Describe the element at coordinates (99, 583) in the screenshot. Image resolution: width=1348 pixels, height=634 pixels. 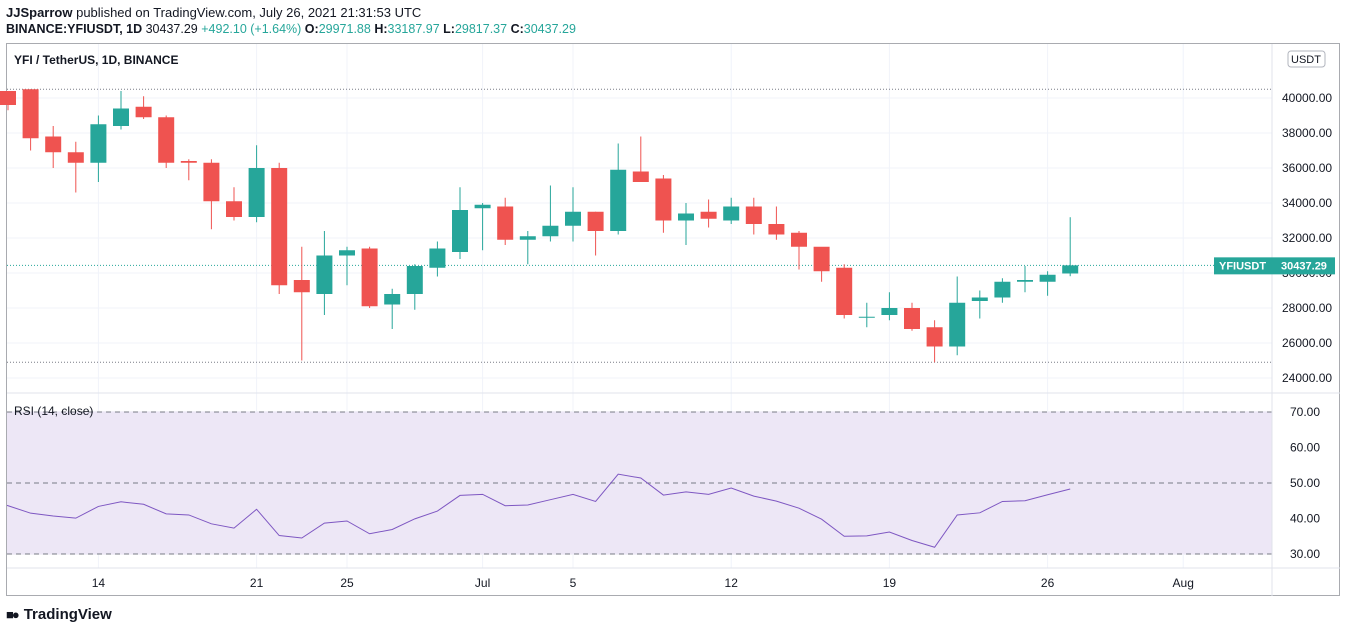
I see `x-tick-label: 14` at that location.